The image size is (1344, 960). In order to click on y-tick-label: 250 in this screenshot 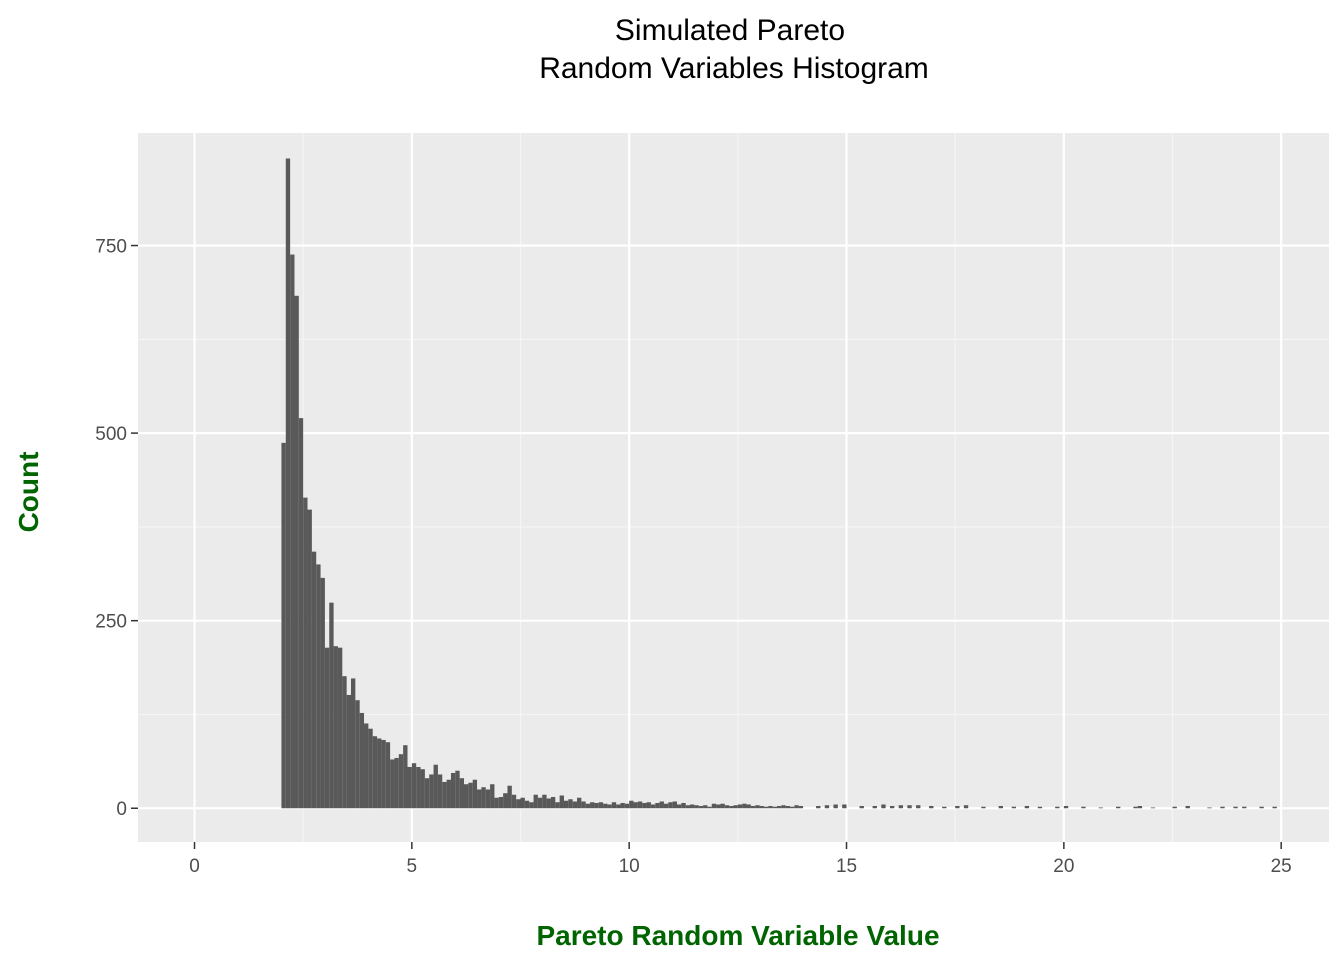, I will do `click(111, 622)`.